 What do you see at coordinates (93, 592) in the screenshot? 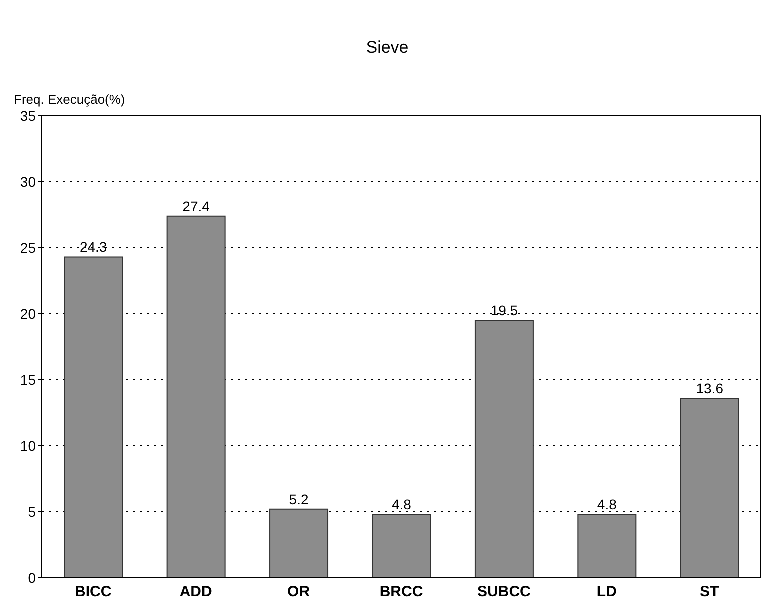
I see `x-tick-label: BICC` at bounding box center [93, 592].